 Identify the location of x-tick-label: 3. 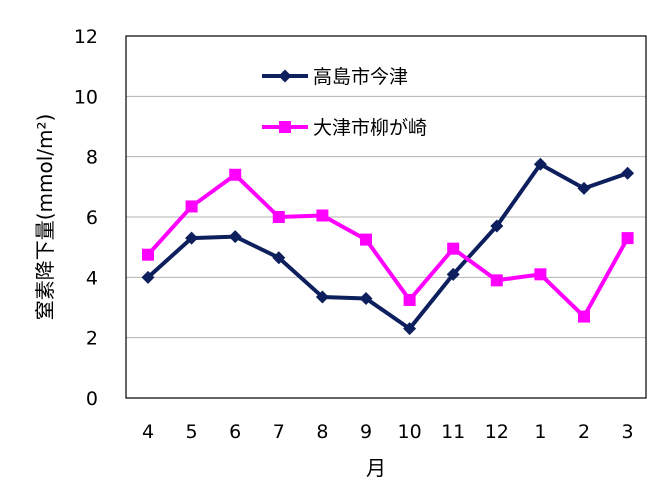
(628, 432).